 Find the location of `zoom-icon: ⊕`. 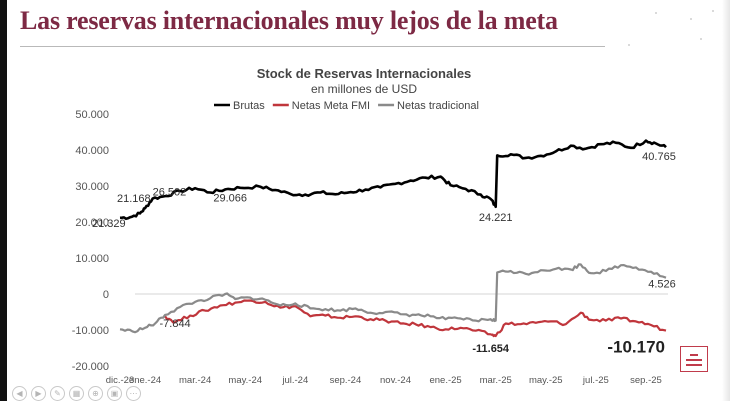

zoom-icon: ⊕ is located at coordinates (95, 393).